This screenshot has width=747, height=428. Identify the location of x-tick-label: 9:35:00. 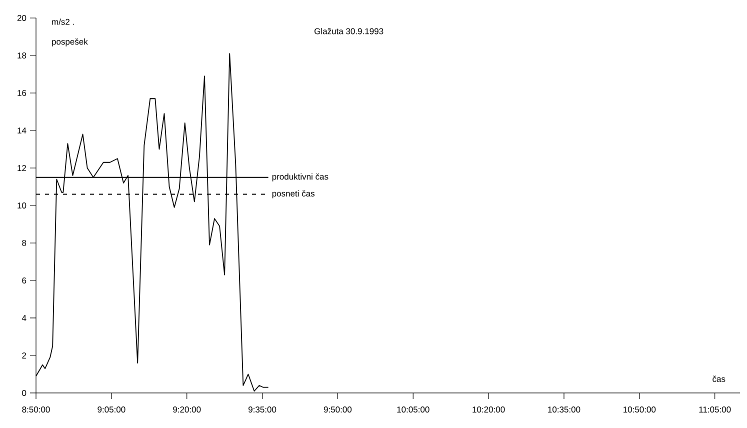
(262, 409).